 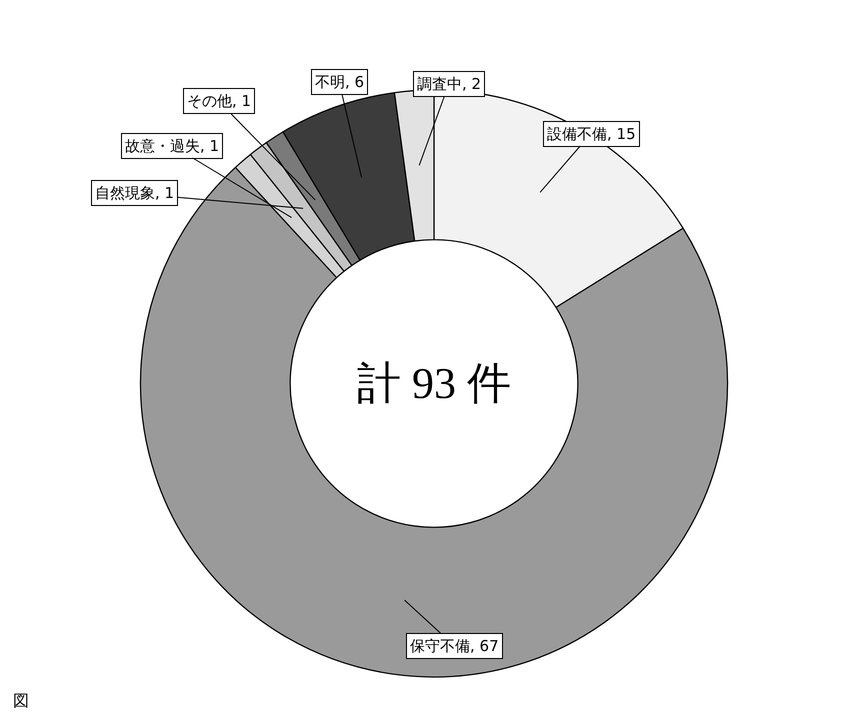 What do you see at coordinates (454, 646) in the screenshot?
I see `slice-label: 保守不備, 67` at bounding box center [454, 646].